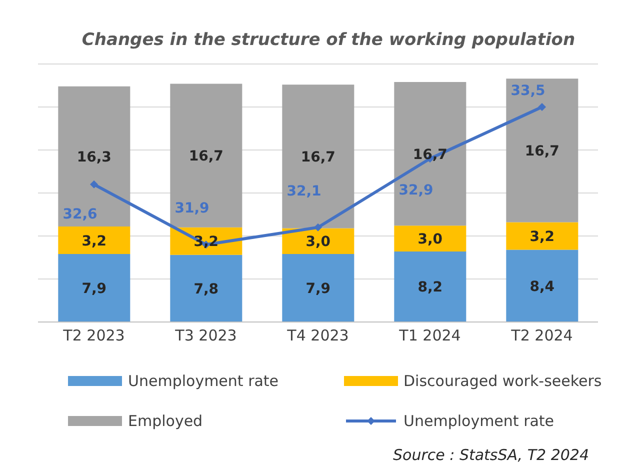 Image resolution: width=627 pixels, height=472 pixels. What do you see at coordinates (317, 335) in the screenshot?
I see `x-tick-label: T4 2023` at bounding box center [317, 335].